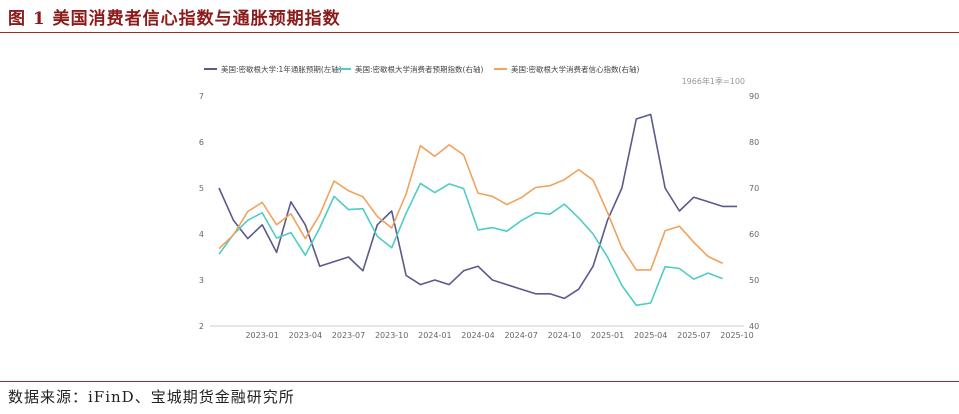 Image resolution: width=959 pixels, height=414 pixels. What do you see at coordinates (575, 69) in the screenshot?
I see `legend-label-3: 美国:密歇根大学消费者信心指数(右轴)` at bounding box center [575, 69].